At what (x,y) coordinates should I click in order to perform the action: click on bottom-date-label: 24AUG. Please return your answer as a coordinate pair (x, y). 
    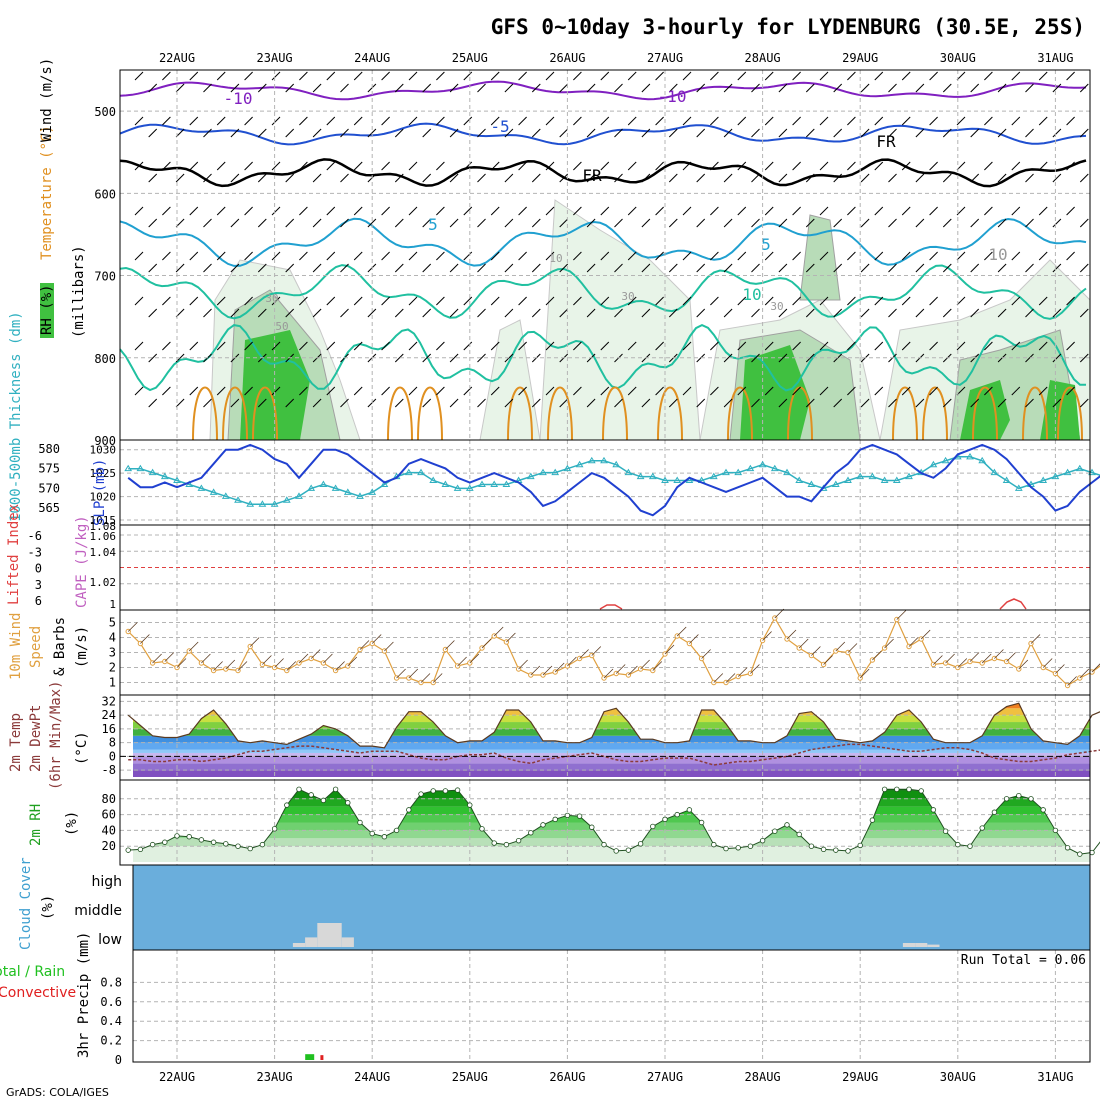
    Looking at the image, I should click on (372, 1077).